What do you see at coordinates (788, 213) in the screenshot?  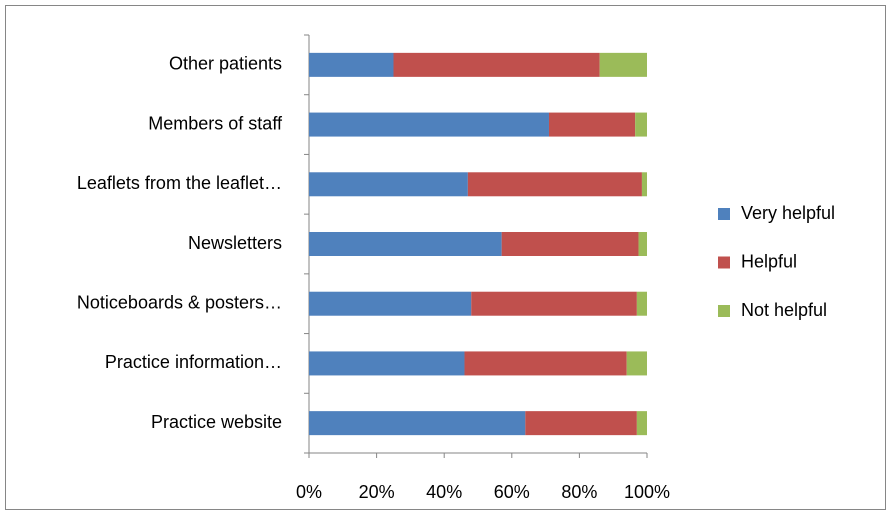 I see `legend-label: Very helpful` at bounding box center [788, 213].